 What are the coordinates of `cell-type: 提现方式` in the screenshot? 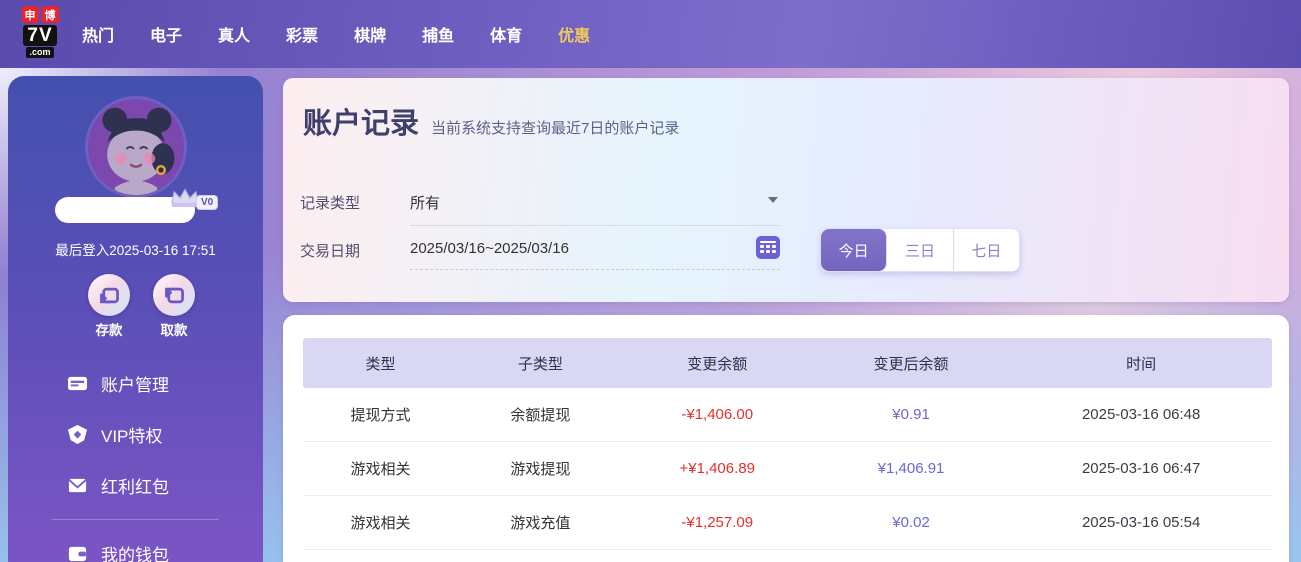 It's located at (380, 415).